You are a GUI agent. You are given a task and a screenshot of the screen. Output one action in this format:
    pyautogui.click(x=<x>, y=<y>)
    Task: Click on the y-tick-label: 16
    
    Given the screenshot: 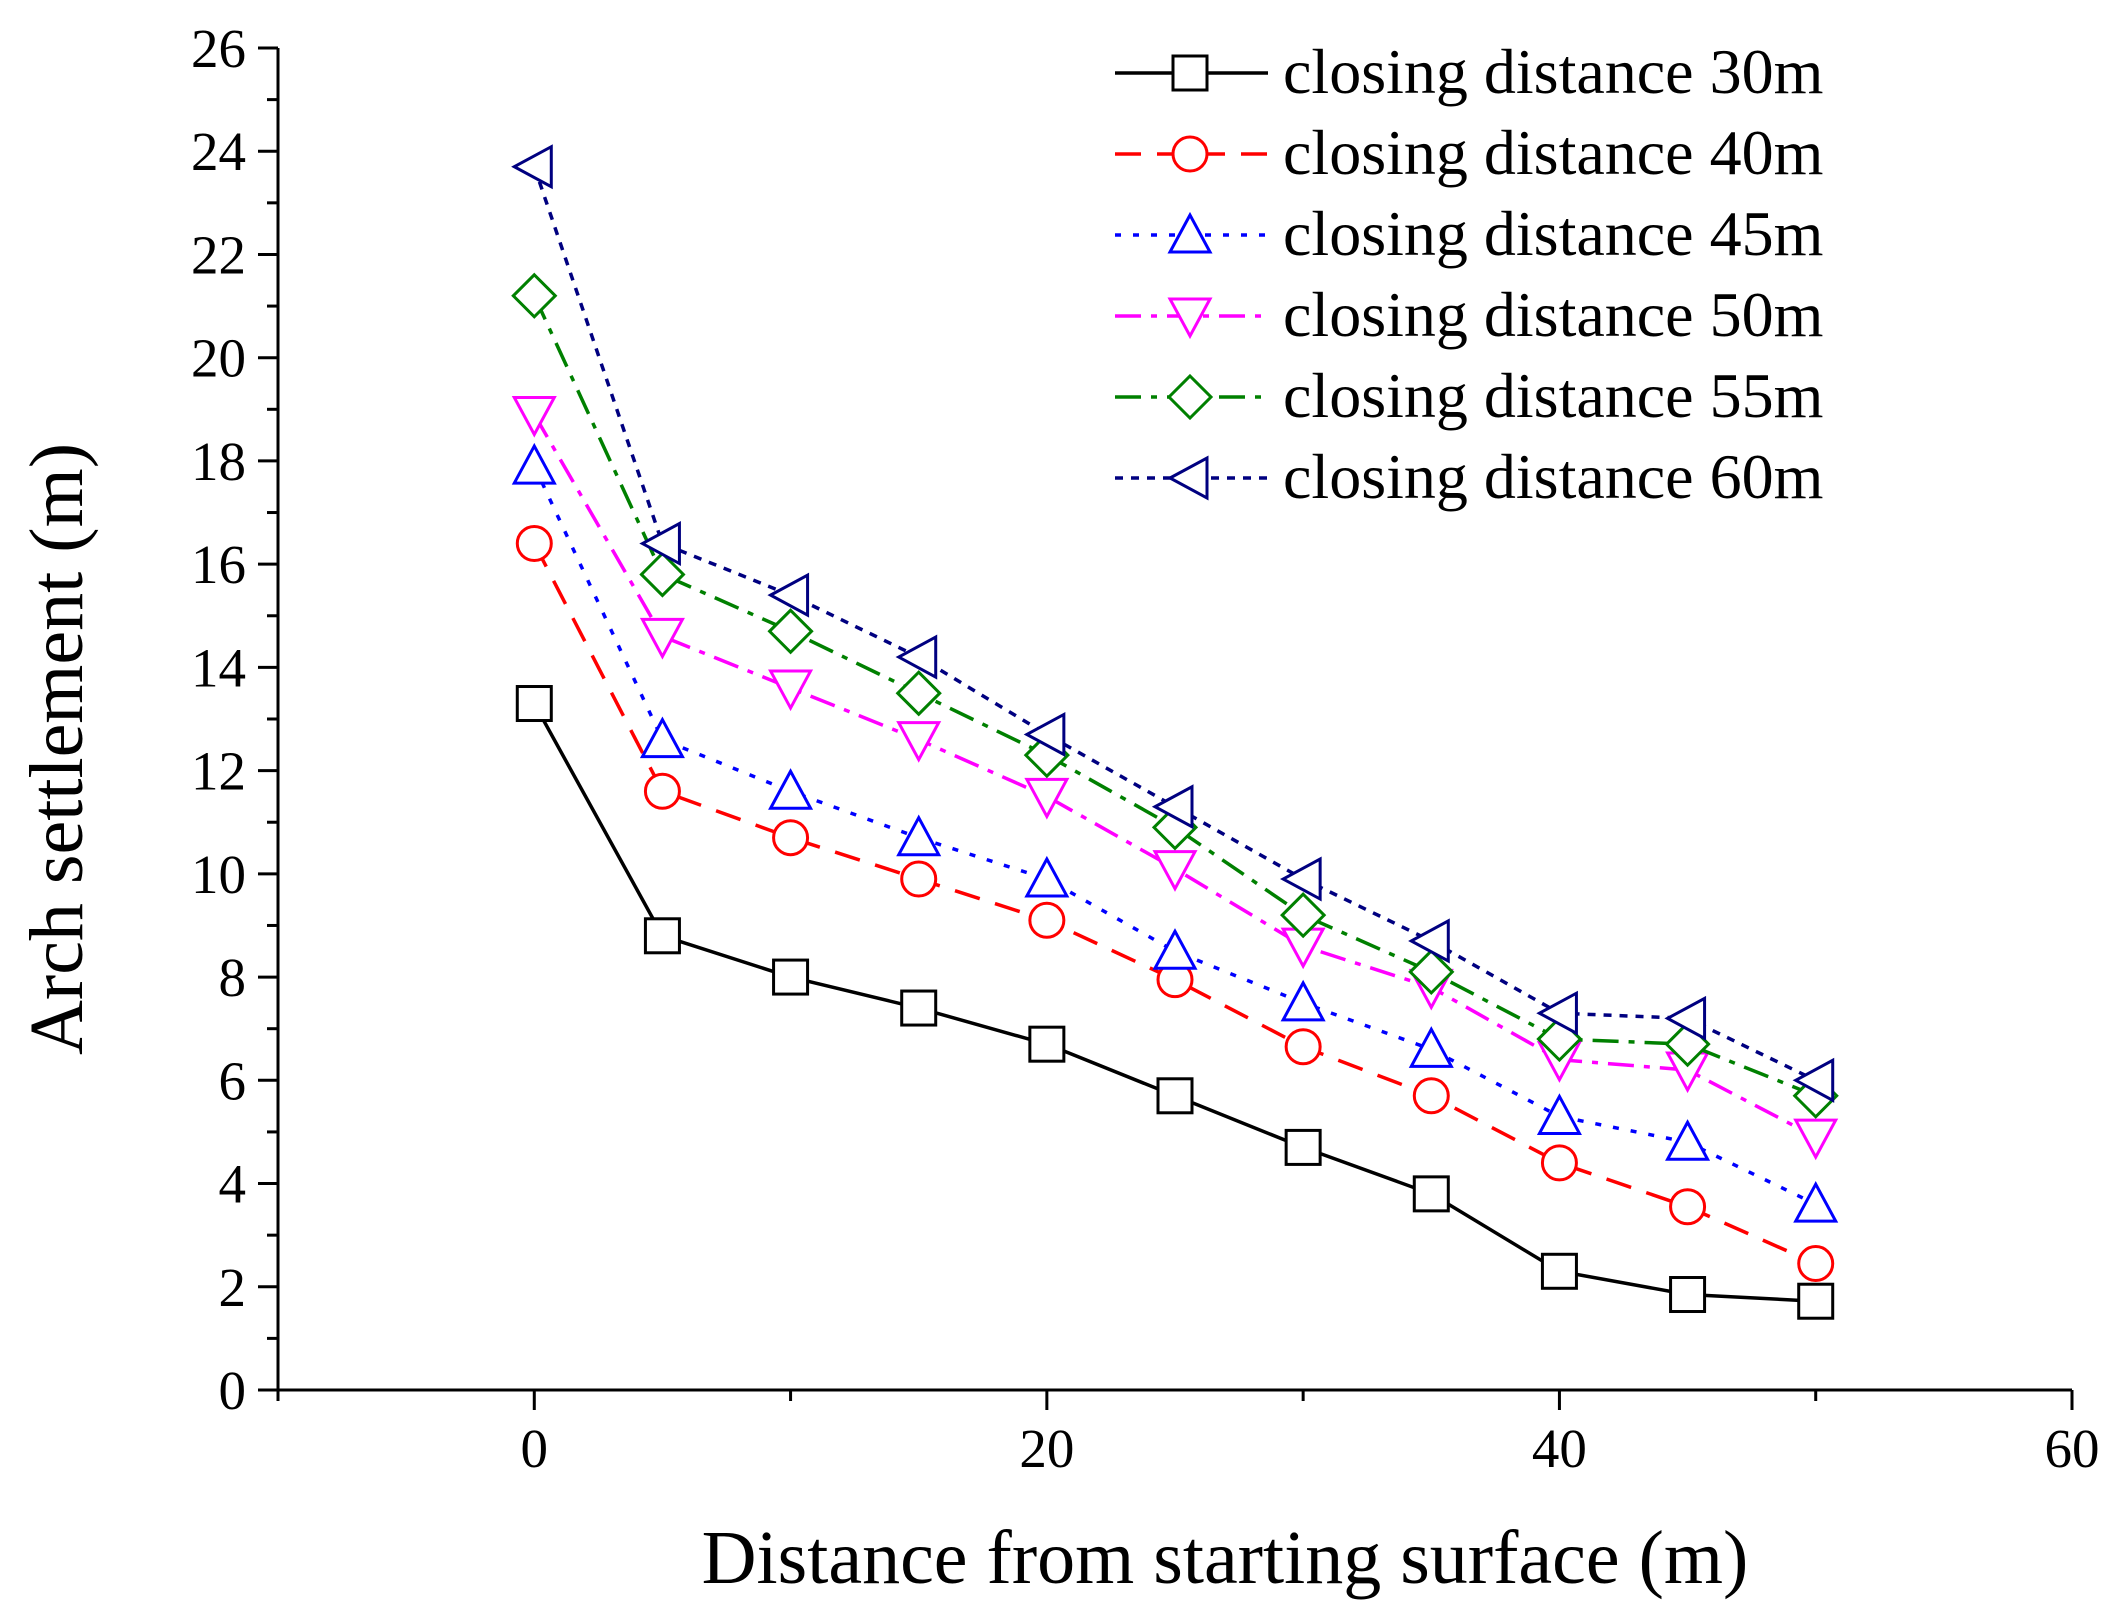 What is the action you would take?
    pyautogui.click(x=218, y=564)
    